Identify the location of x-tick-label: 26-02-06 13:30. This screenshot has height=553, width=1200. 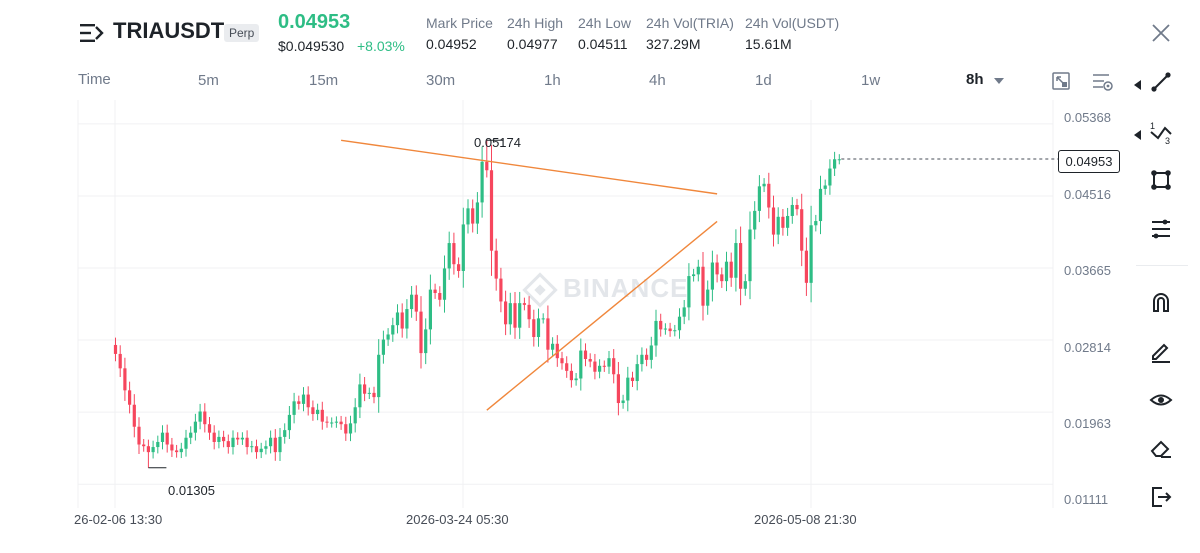
(118, 519).